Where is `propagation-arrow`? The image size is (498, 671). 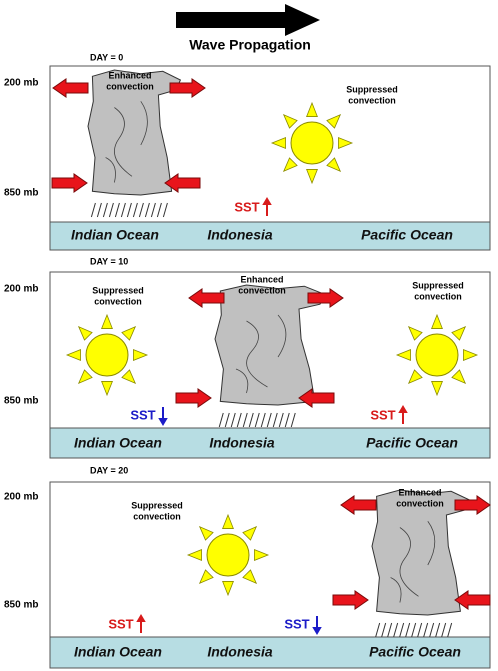
propagation-arrow is located at coordinates (248, 20).